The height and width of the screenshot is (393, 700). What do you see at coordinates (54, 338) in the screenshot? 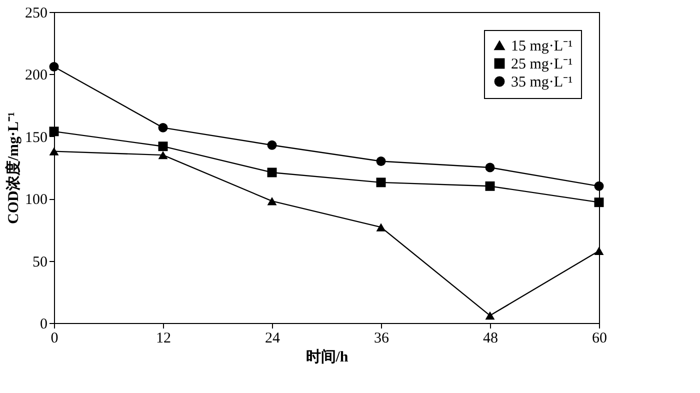
I see `x-tick-label: 0` at bounding box center [54, 338].